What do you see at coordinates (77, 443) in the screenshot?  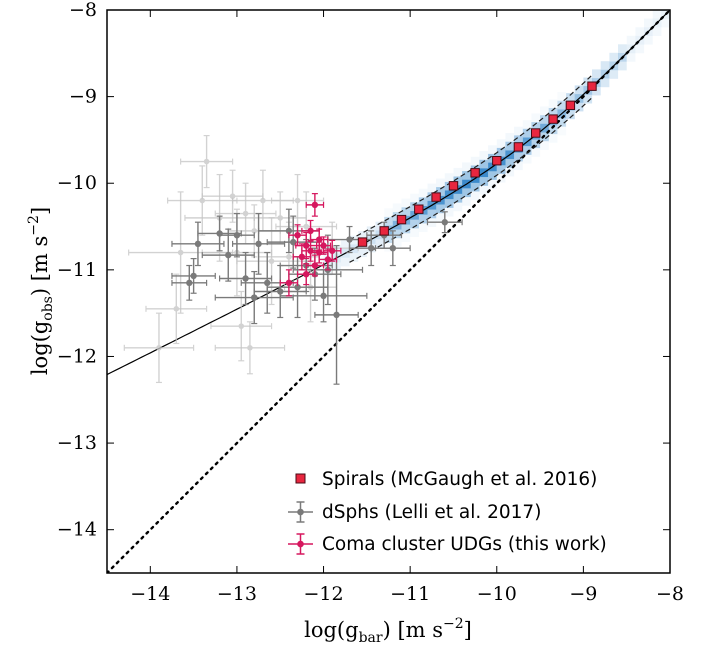 I see `y-tick-label: −13` at bounding box center [77, 443].